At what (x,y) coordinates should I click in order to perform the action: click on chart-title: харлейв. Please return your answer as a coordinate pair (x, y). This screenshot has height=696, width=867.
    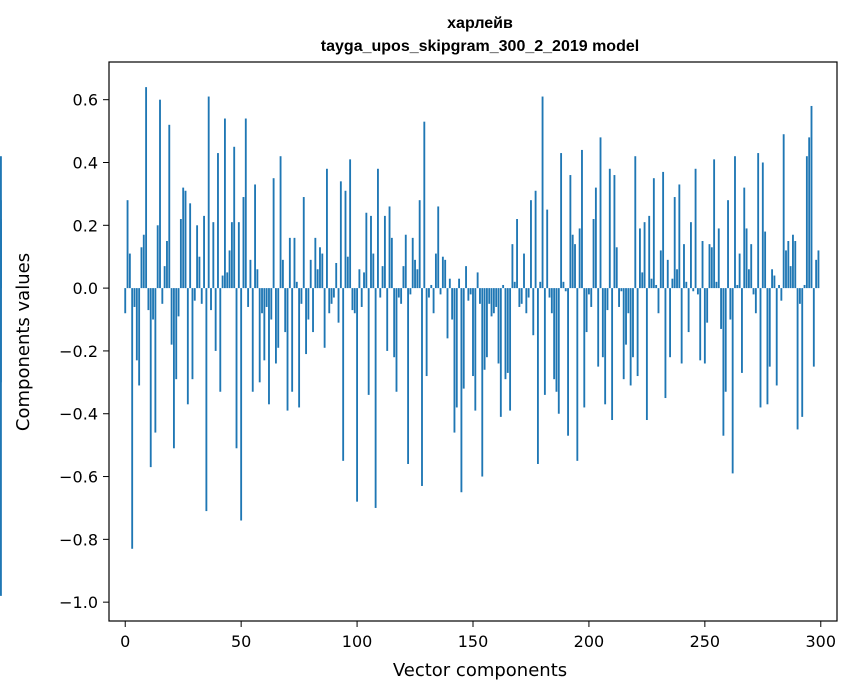
    Looking at the image, I should click on (480, 23).